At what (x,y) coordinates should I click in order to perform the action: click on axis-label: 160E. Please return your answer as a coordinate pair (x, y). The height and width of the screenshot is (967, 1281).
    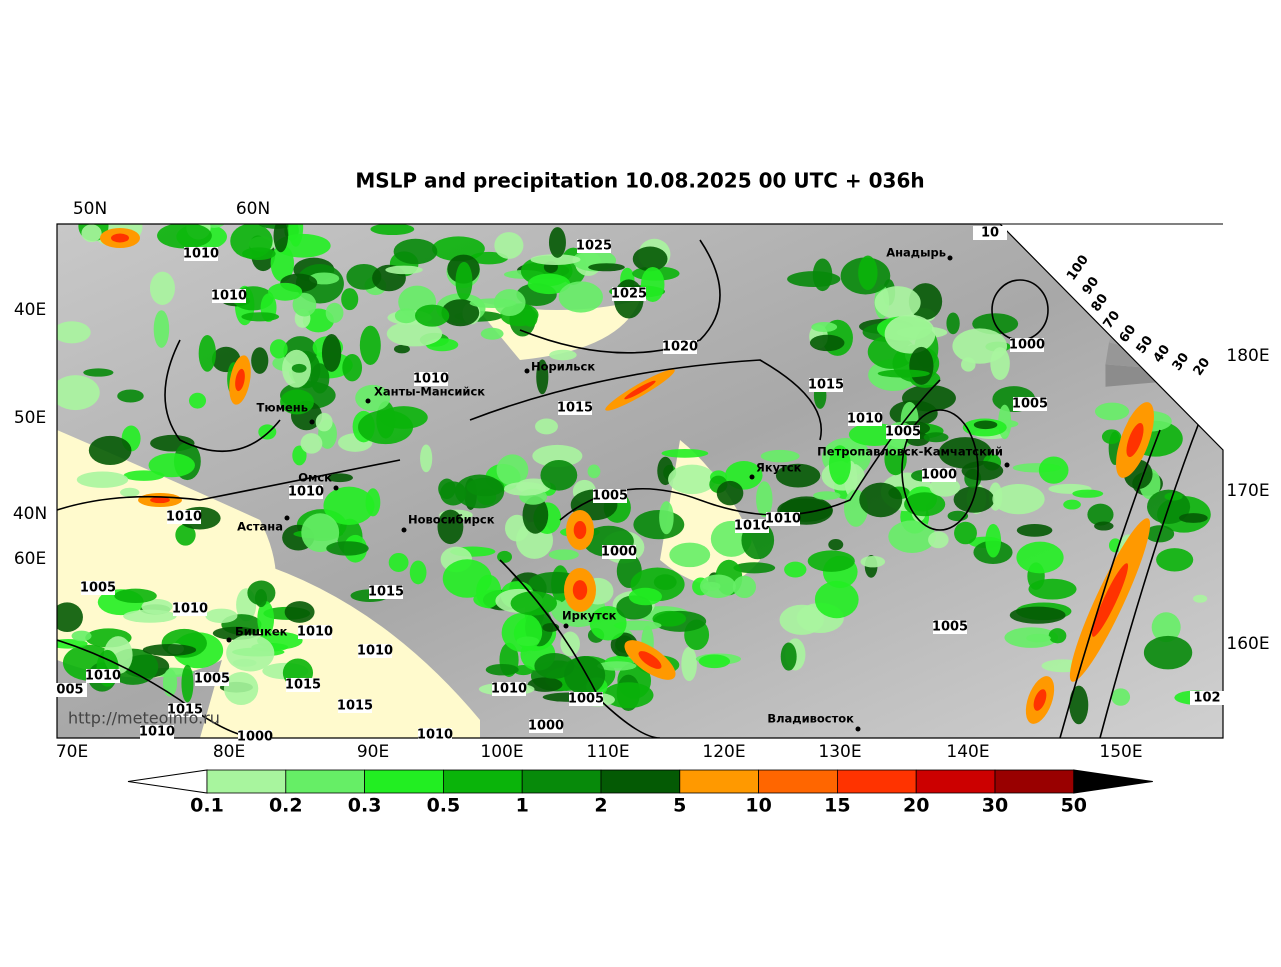
    Looking at the image, I should click on (1247, 644).